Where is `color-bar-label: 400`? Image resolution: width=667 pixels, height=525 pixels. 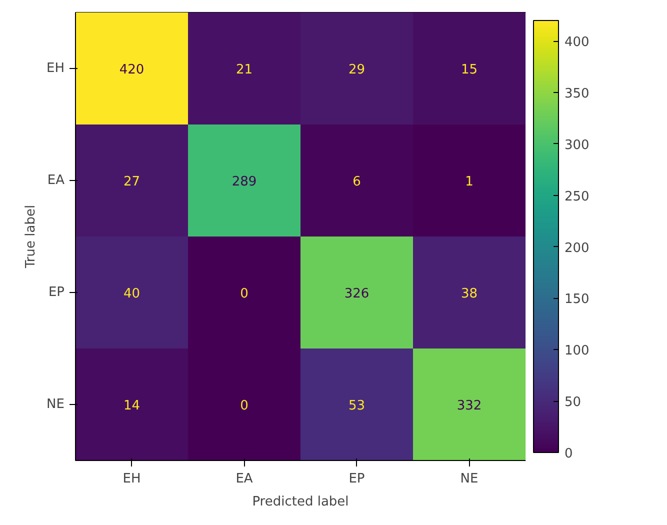 color-bar-label: 400 is located at coordinates (577, 42).